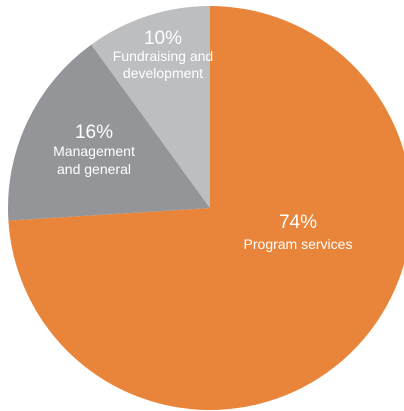 The image size is (404, 411). Describe the element at coordinates (163, 73) in the screenshot. I see `slice-category-label: development` at that location.